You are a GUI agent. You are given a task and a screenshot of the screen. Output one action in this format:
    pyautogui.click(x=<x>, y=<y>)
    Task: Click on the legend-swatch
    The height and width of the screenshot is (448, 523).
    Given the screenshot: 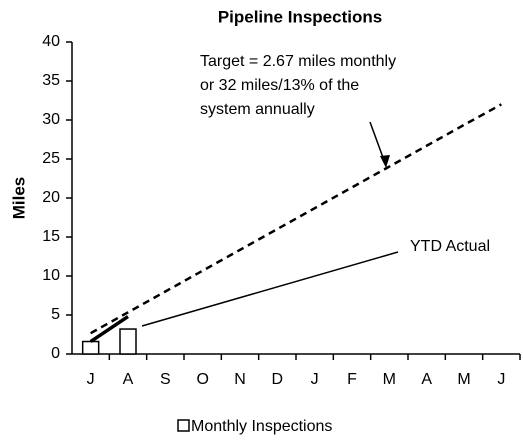 What is the action you would take?
    pyautogui.click(x=183, y=425)
    